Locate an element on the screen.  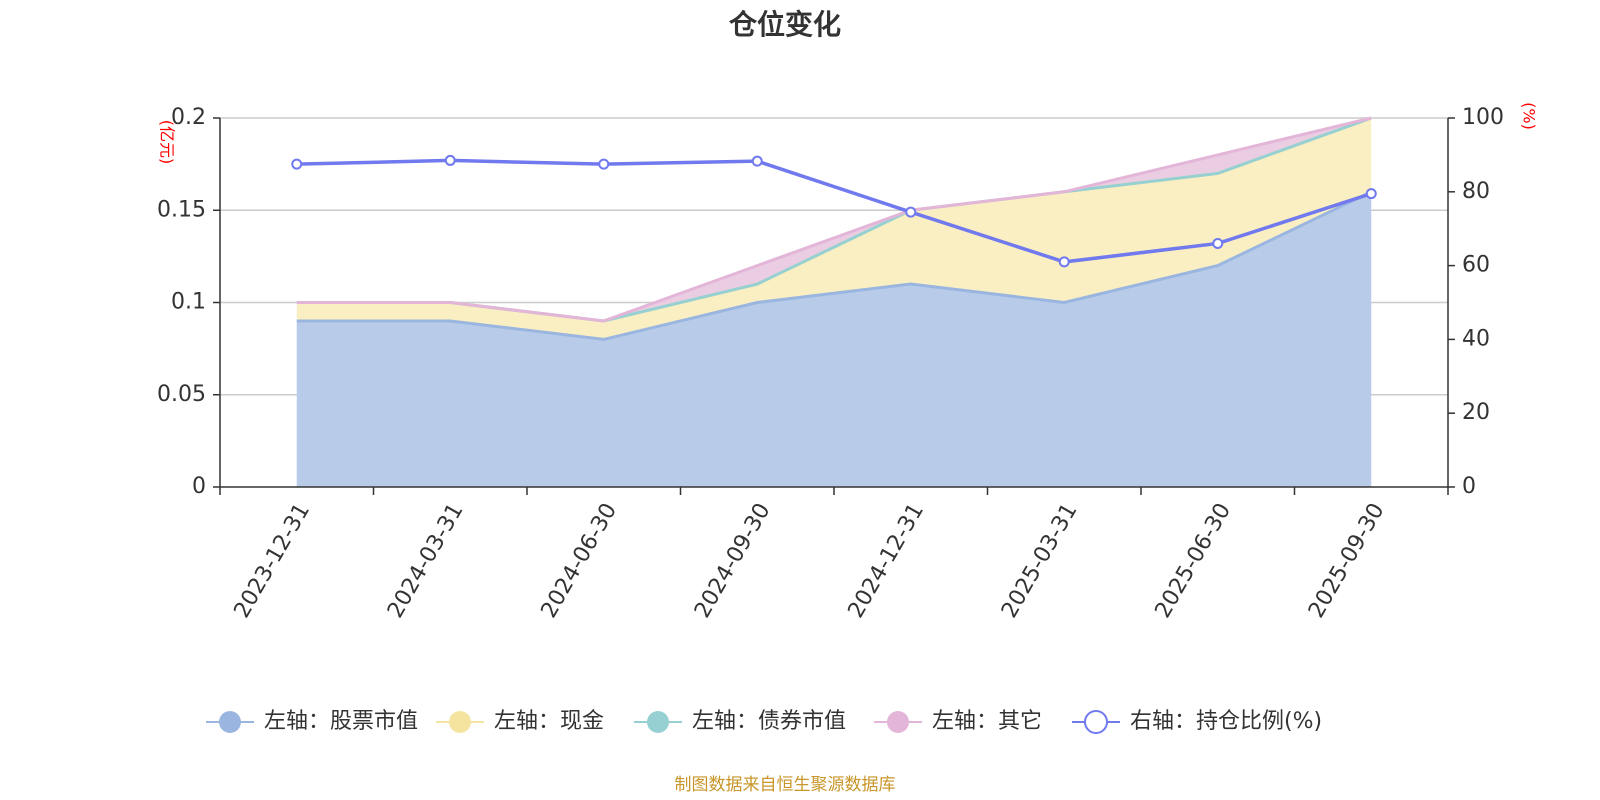
legend-label: 左轴：债券市值 is located at coordinates (769, 721).